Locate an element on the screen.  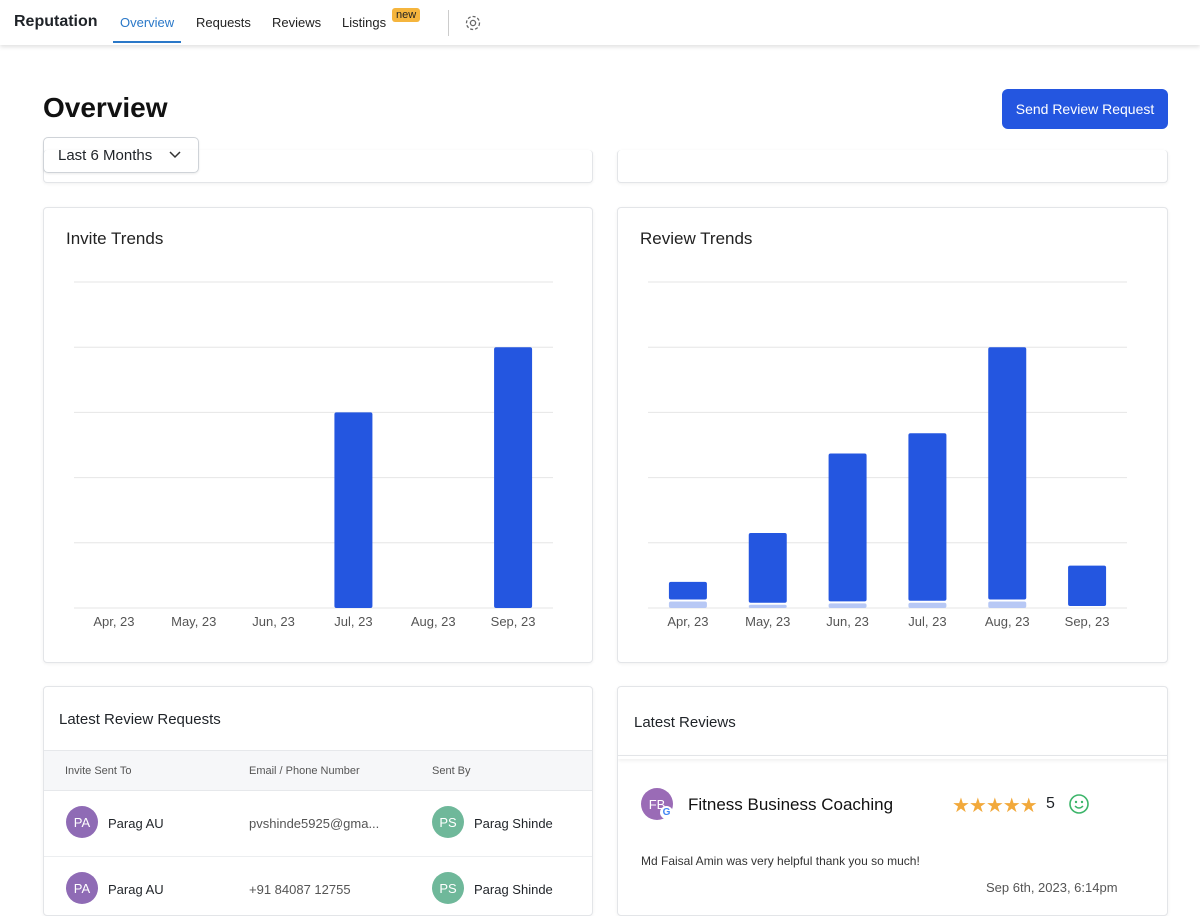
send-button: Send Review Request is located at coordinates (1085, 109).